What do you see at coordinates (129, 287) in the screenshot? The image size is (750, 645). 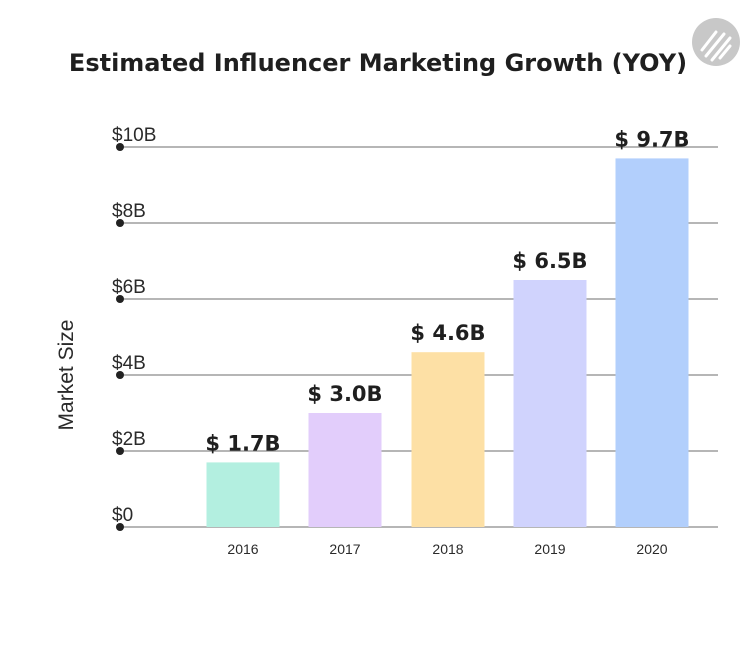 I see `y-tick-label: $6B` at bounding box center [129, 287].